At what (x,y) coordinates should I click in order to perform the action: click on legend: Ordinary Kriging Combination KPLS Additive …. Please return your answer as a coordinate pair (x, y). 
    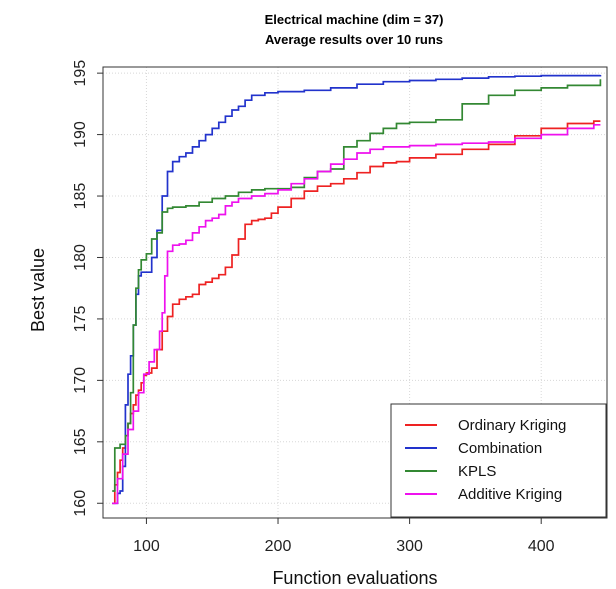
    Looking at the image, I should click on (498, 460).